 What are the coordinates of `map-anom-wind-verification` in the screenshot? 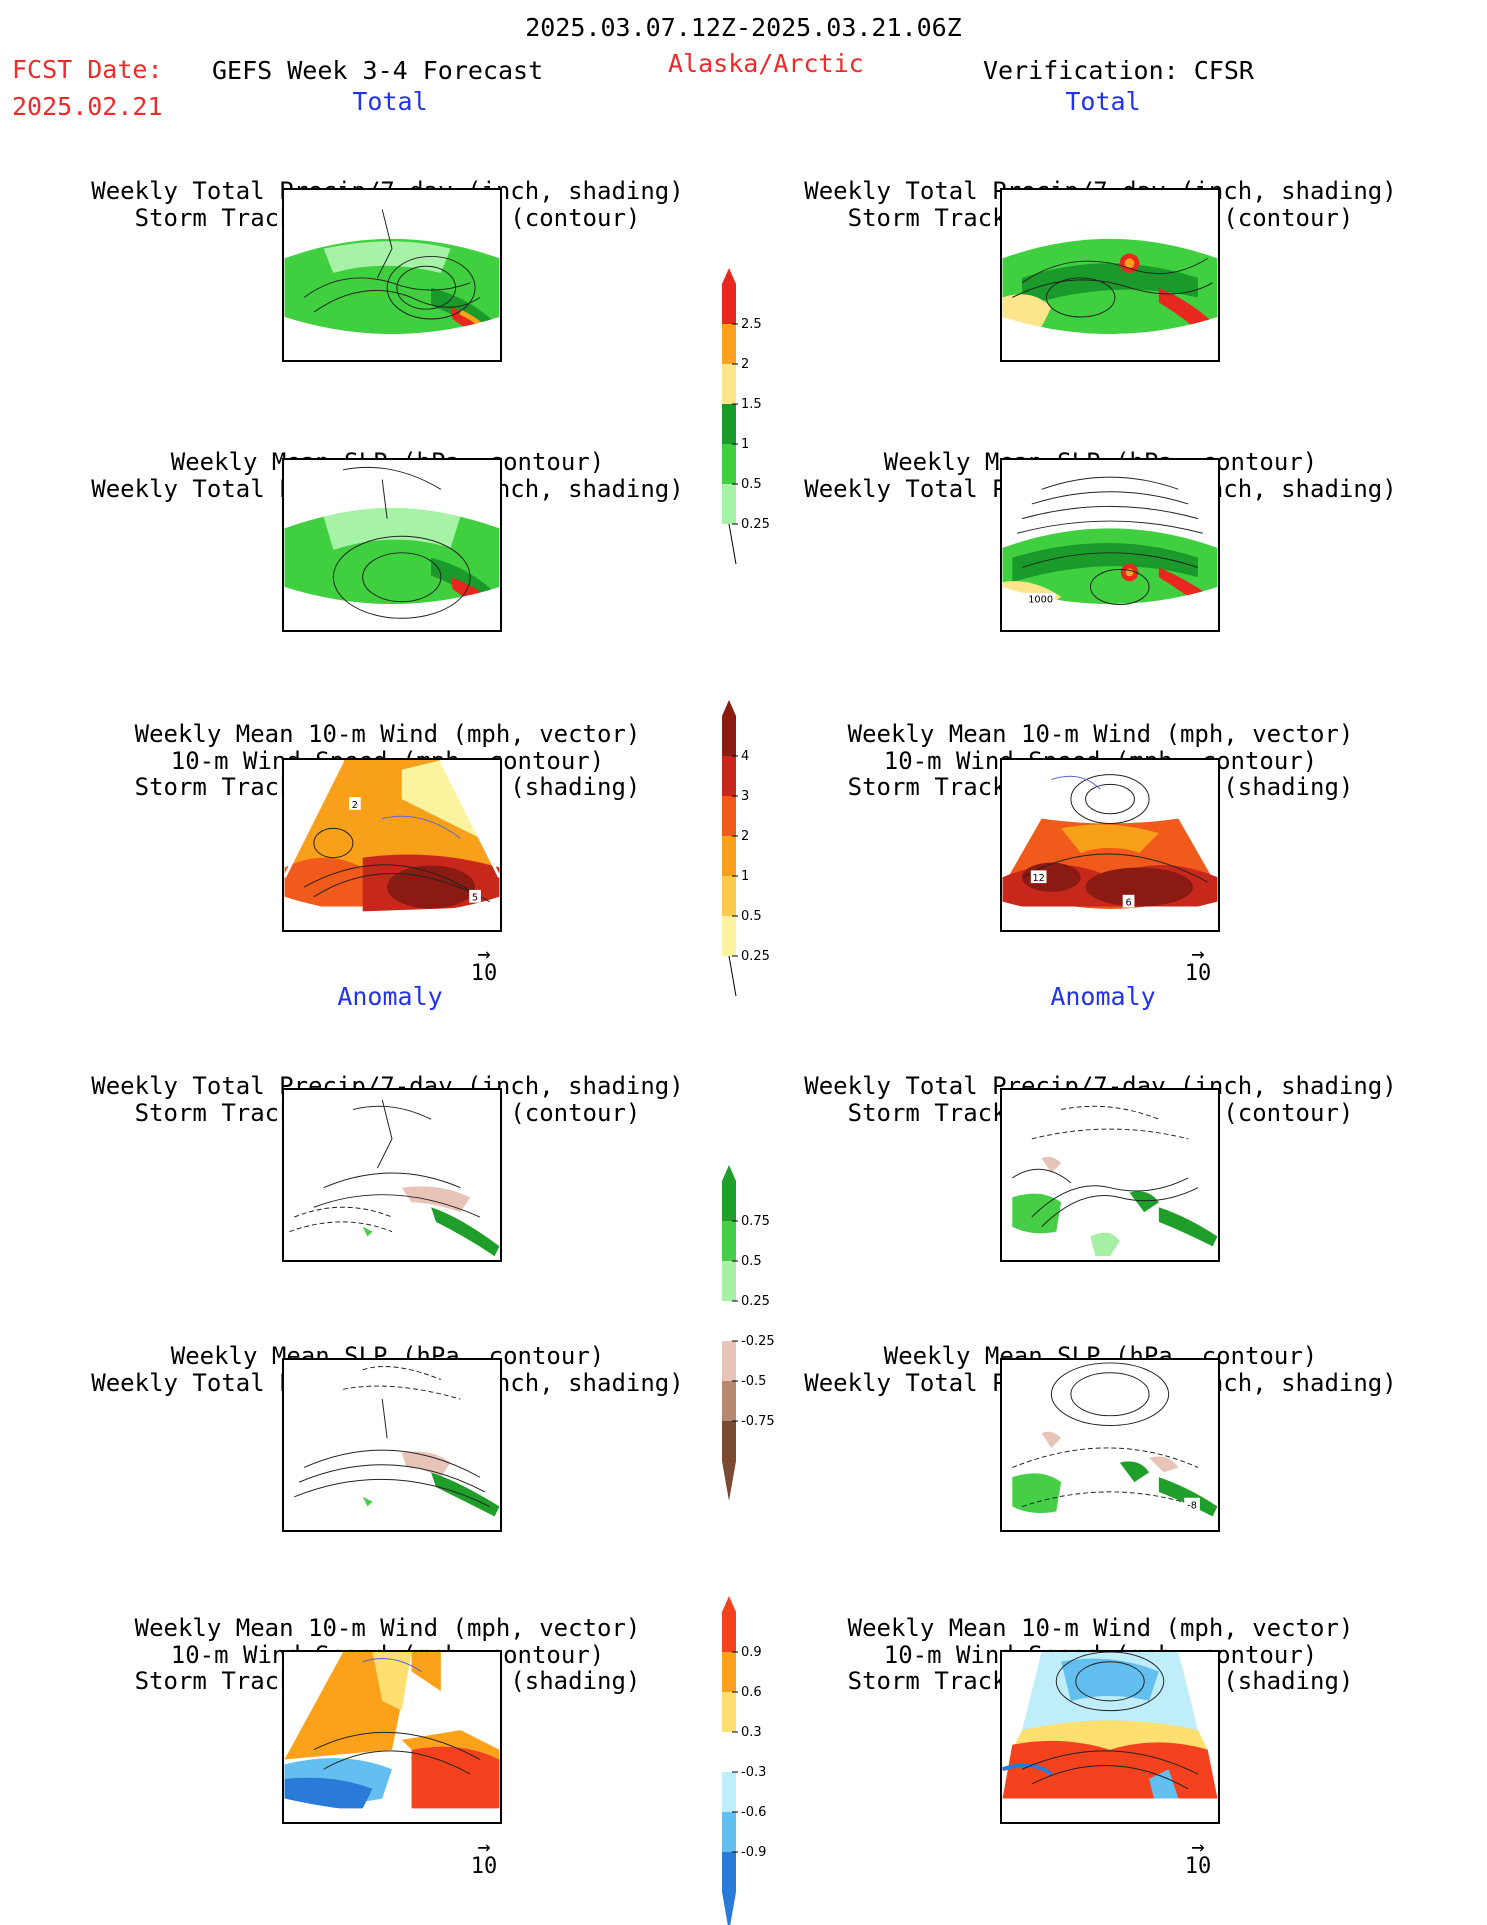 It's located at (1110, 1737).